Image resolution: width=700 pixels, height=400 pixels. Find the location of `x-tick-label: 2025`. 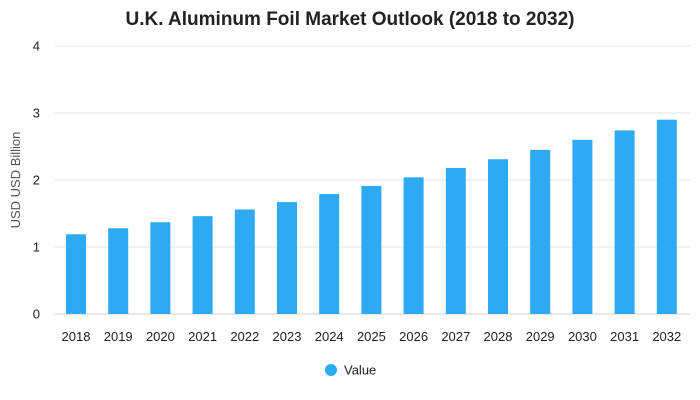

x-tick-label: 2025 is located at coordinates (371, 336).